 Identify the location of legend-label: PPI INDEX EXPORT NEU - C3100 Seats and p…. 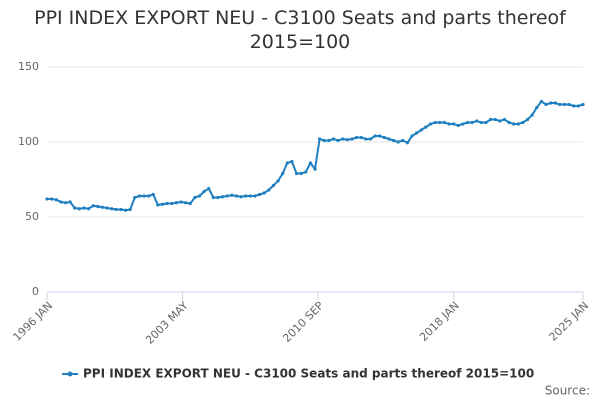
(308, 374).